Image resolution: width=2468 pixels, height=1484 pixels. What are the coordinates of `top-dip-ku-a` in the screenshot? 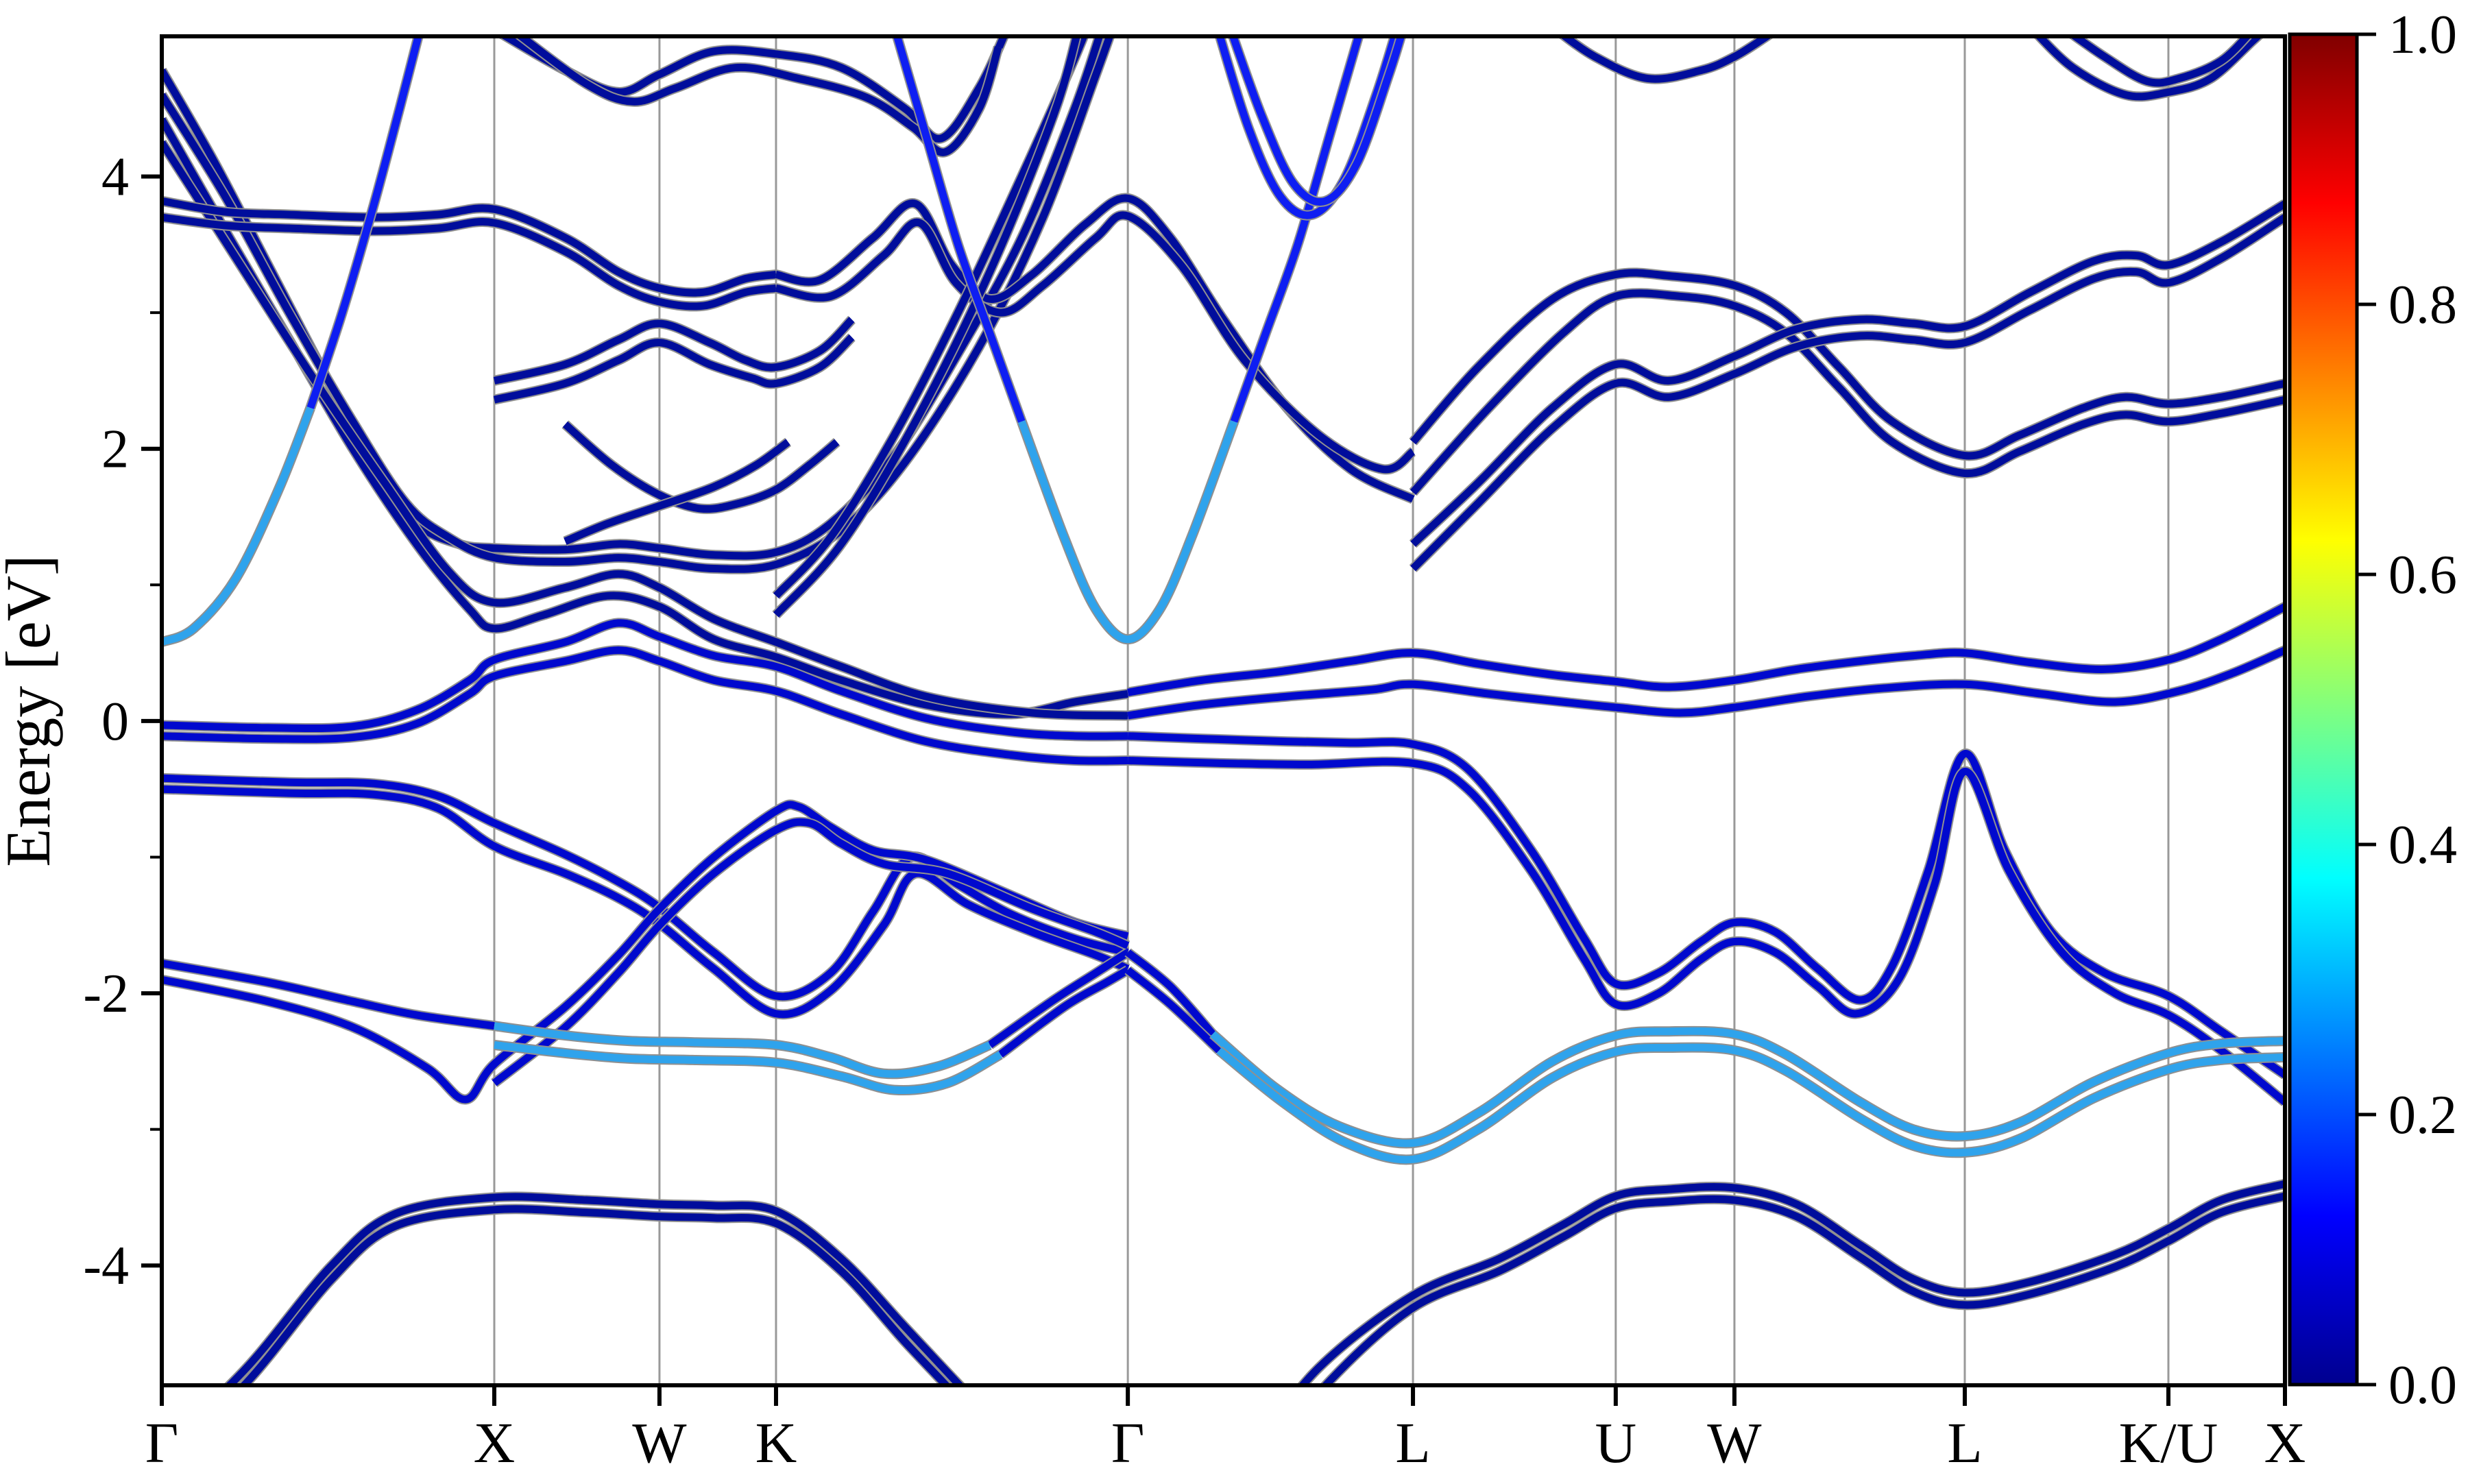 It's located at (2149, 68).